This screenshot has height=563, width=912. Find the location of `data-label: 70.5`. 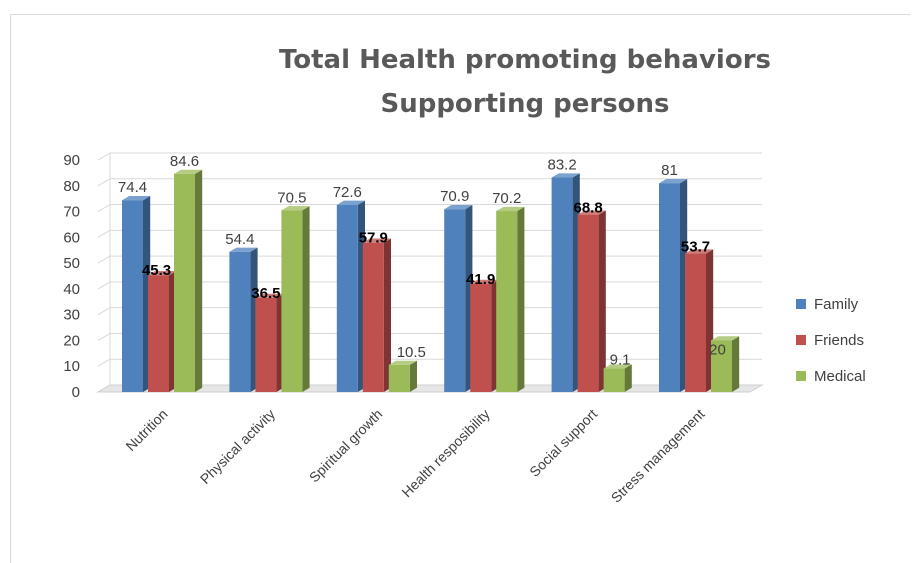

data-label: 70.5 is located at coordinates (291, 197).